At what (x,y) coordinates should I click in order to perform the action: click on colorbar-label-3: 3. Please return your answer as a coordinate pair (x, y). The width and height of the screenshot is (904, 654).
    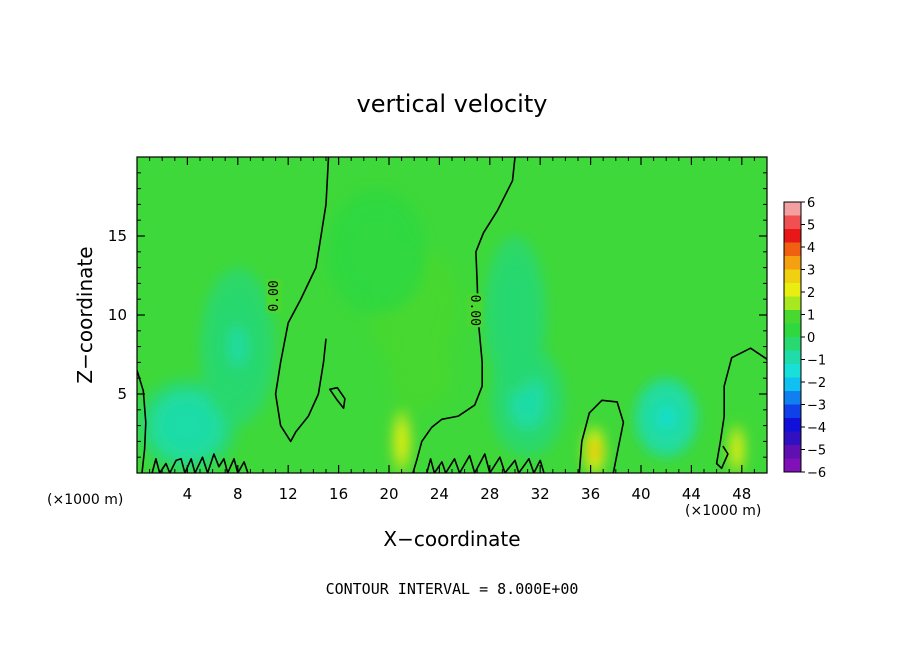
    Looking at the image, I should click on (811, 271).